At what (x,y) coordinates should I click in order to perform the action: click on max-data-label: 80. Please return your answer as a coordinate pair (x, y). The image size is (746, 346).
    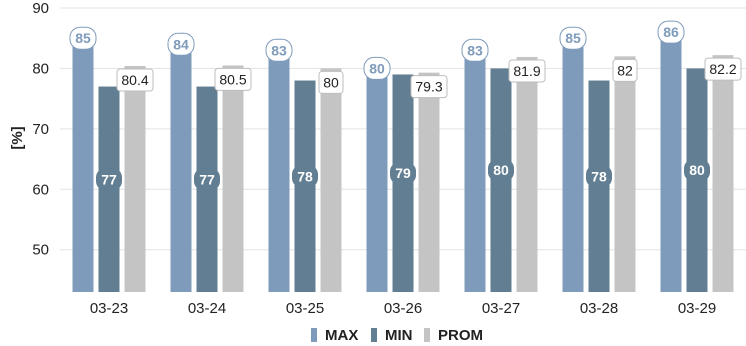
    Looking at the image, I should click on (377, 68).